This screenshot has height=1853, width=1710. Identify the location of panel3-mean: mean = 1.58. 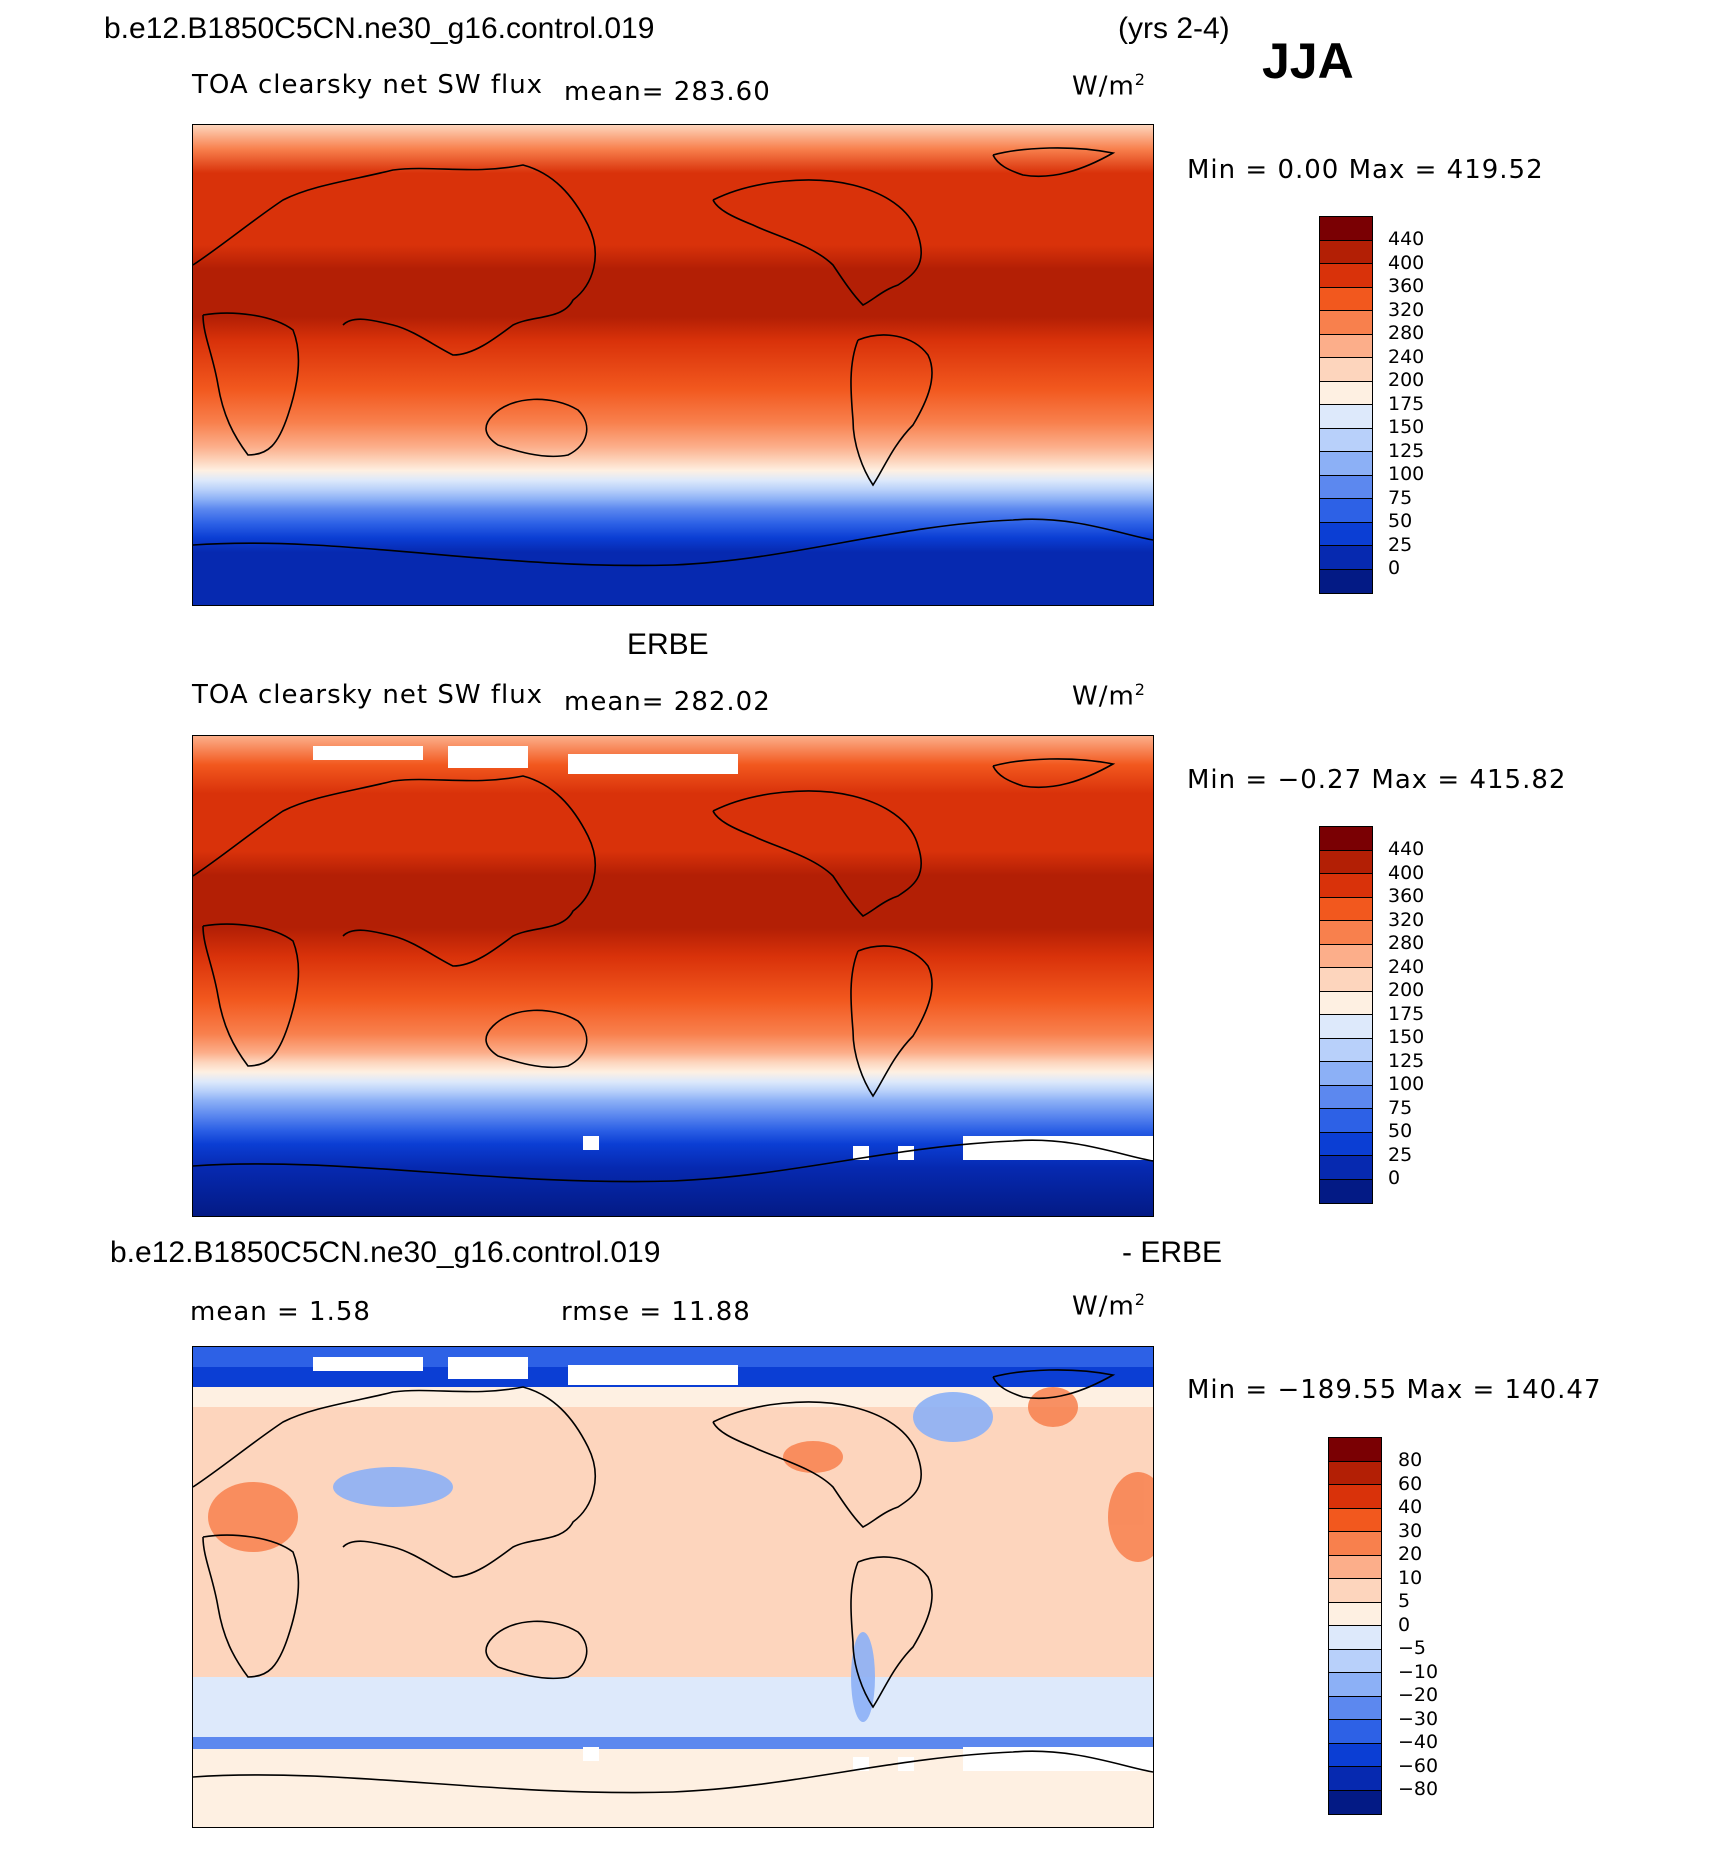
(280, 1312).